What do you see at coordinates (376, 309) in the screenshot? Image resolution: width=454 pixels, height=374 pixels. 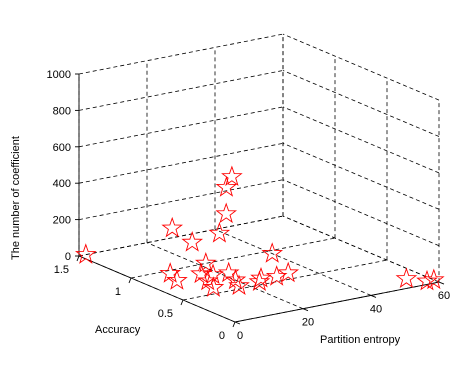 I see `x-tick-label: 40` at bounding box center [376, 309].